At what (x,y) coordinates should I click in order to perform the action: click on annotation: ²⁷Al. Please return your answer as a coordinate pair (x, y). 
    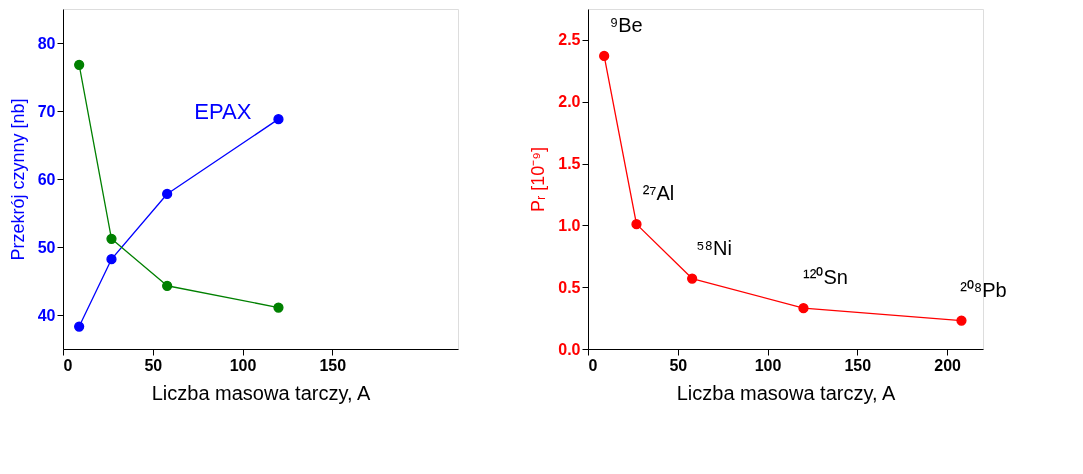
    Looking at the image, I should click on (658, 193).